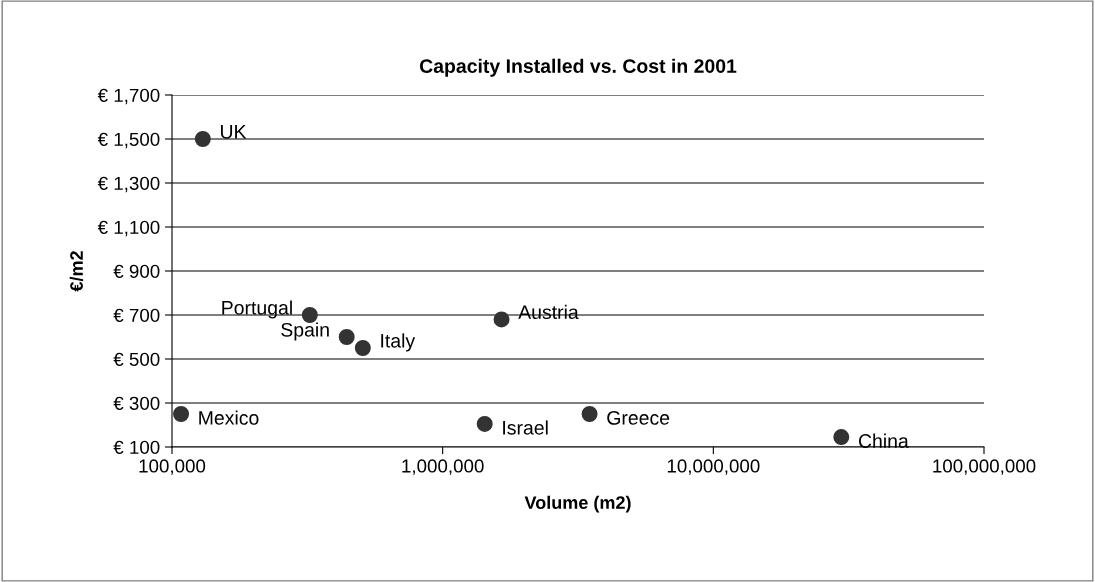 Image resolution: width=1095 pixels, height=582 pixels. What do you see at coordinates (548, 312) in the screenshot?
I see `annotation: Austria` at bounding box center [548, 312].